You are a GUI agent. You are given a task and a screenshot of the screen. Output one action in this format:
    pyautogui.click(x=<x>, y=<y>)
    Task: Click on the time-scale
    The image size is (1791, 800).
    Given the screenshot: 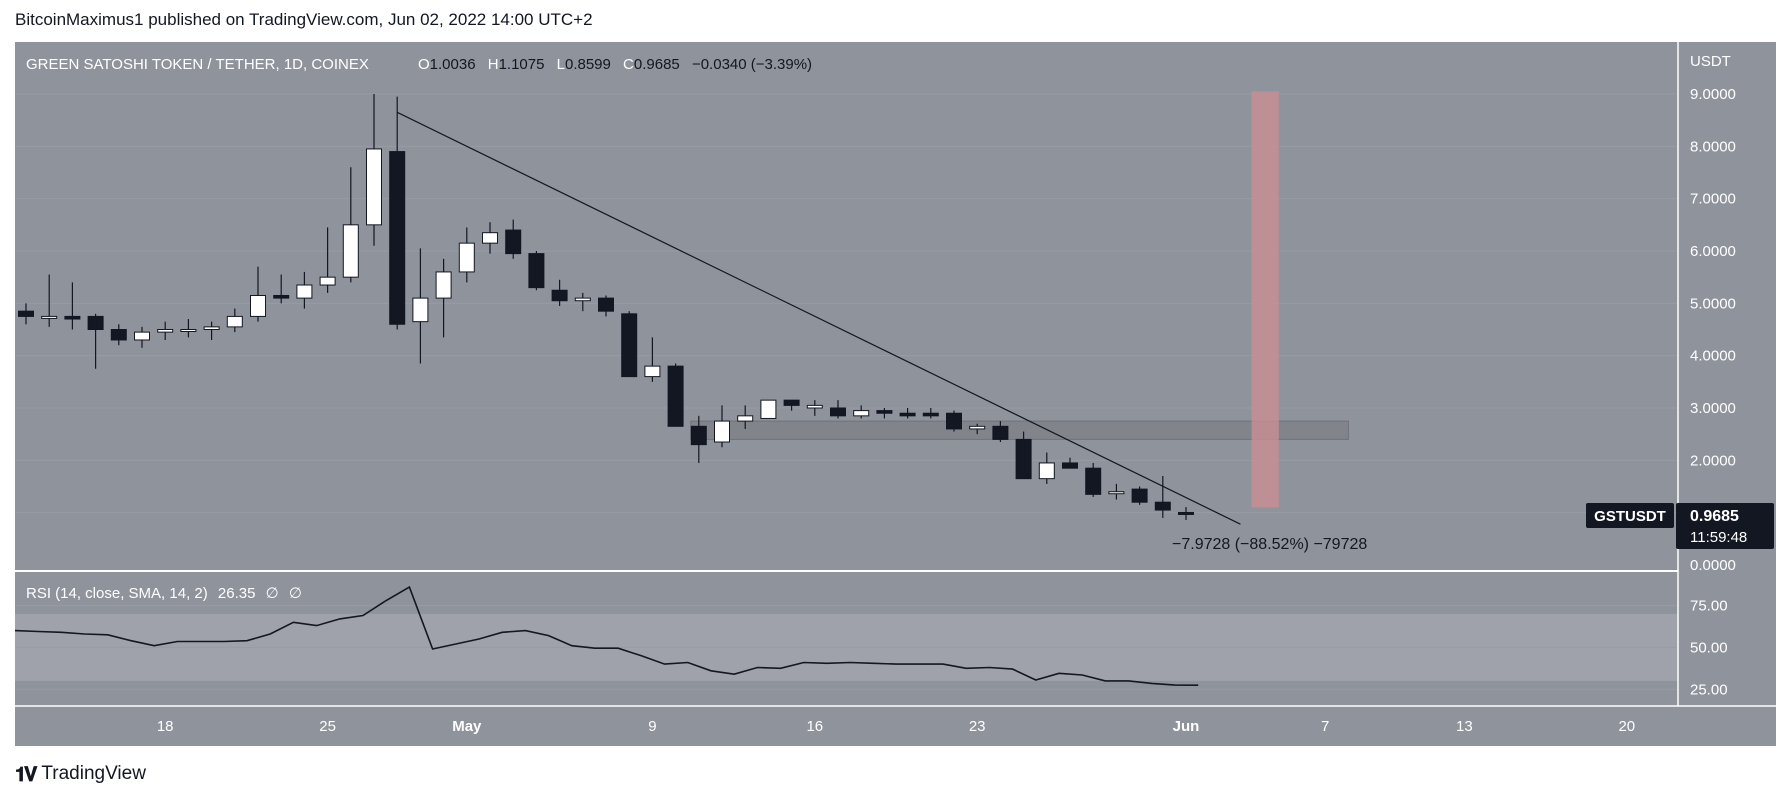 What is the action you would take?
    pyautogui.click(x=895, y=726)
    